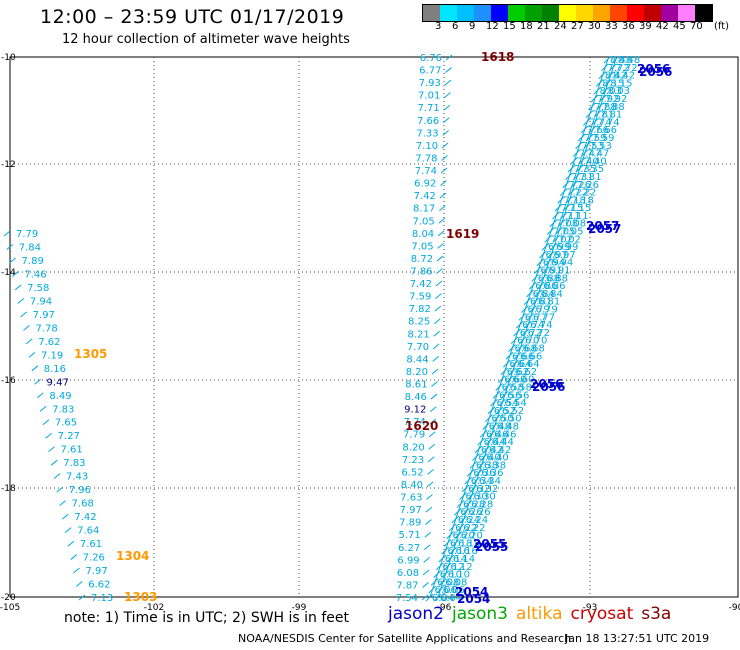  What do you see at coordinates (618, 68) in the screenshot?
I see `swh-value: 7.72` at bounding box center [618, 68].